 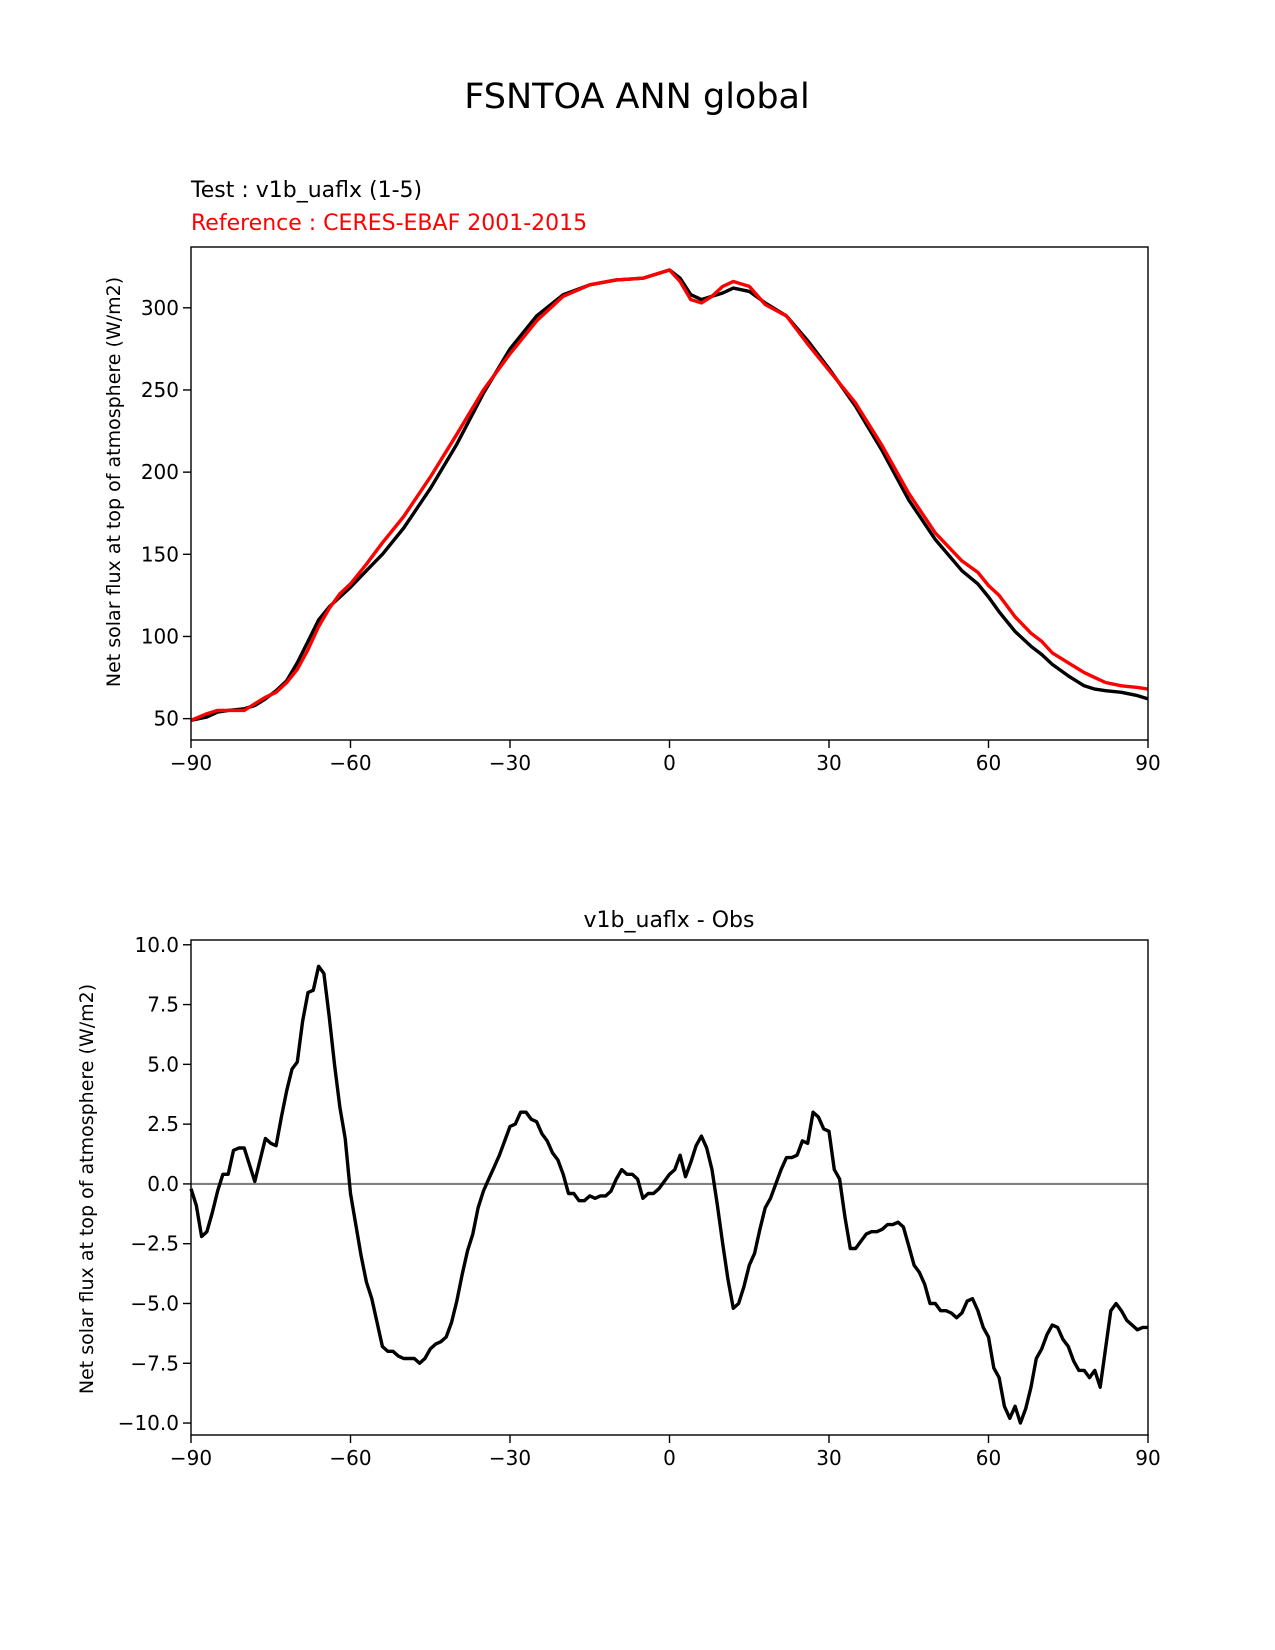 I want to click on bottom-y-tick-label: −5.0, so click(x=154, y=1303).